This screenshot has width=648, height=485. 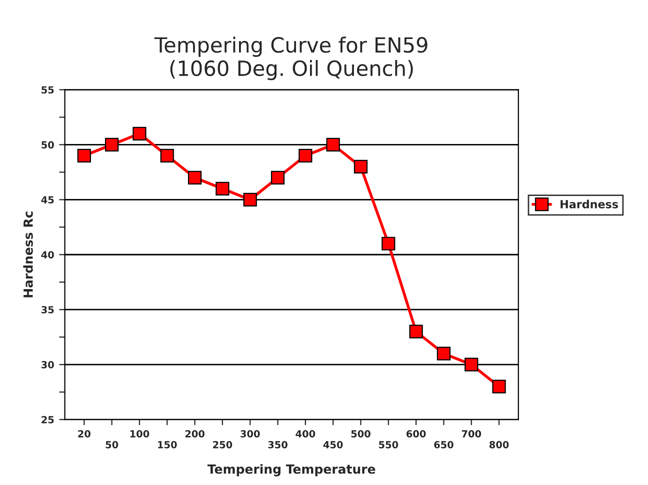 I want to click on y-tick-label: 35, so click(x=48, y=310).